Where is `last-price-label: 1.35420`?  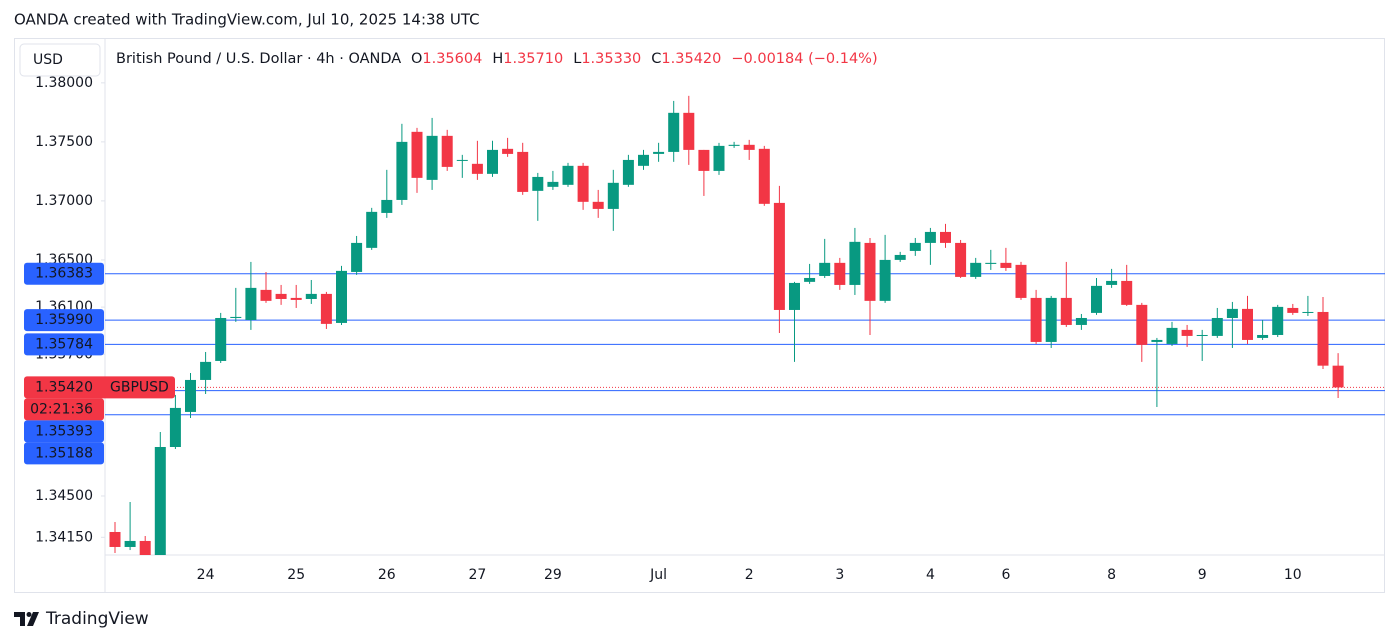 last-price-label: 1.35420 is located at coordinates (64, 387).